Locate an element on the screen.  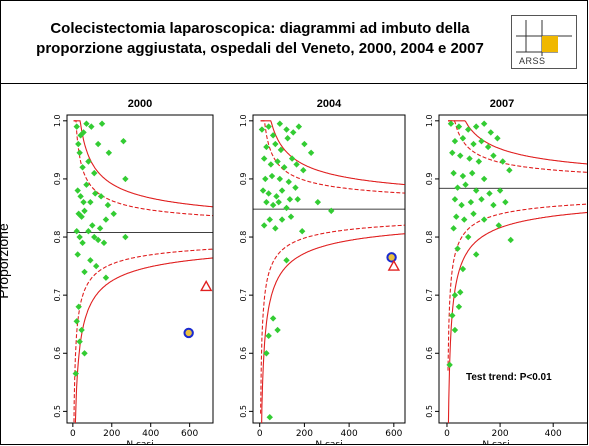
upper-control-limit is located at coordinates (332, 153).